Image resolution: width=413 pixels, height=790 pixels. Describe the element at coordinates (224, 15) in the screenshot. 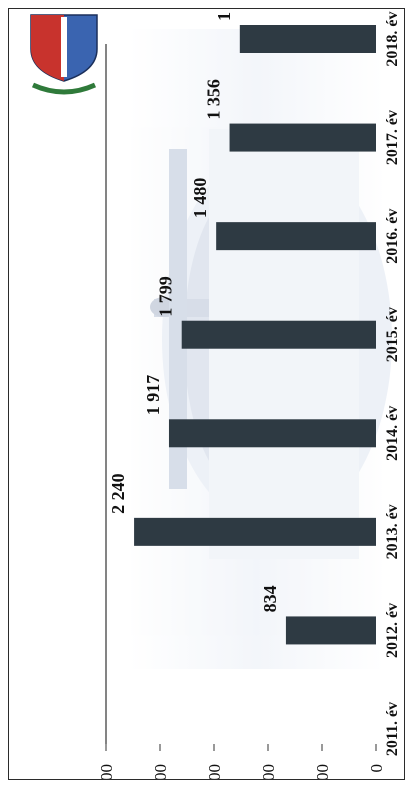

I see `data-label: 1 261` at that location.